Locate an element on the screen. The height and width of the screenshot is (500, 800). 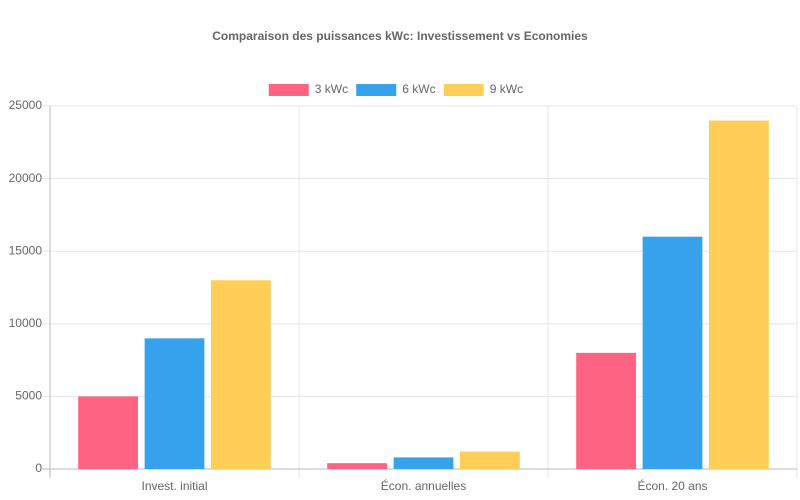
x-tick-label: Écon. annuelles is located at coordinates (423, 485).